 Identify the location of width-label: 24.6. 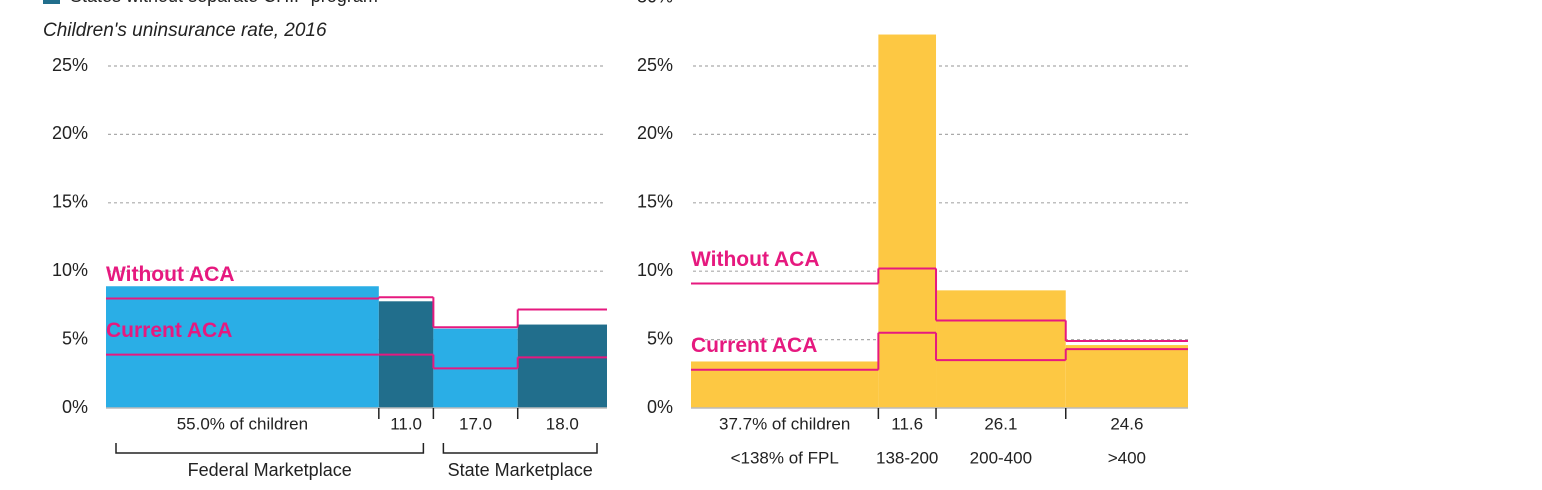
(1126, 423).